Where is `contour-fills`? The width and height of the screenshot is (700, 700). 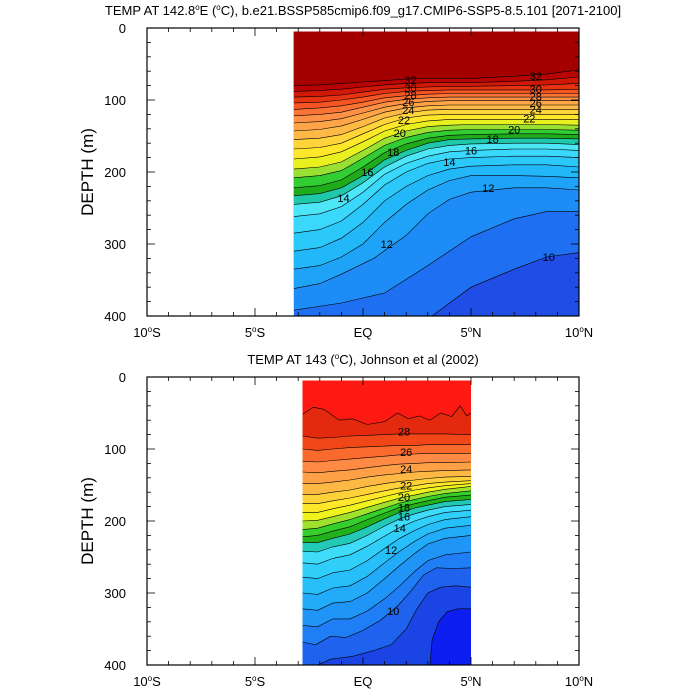 contour-fills is located at coordinates (386, 522).